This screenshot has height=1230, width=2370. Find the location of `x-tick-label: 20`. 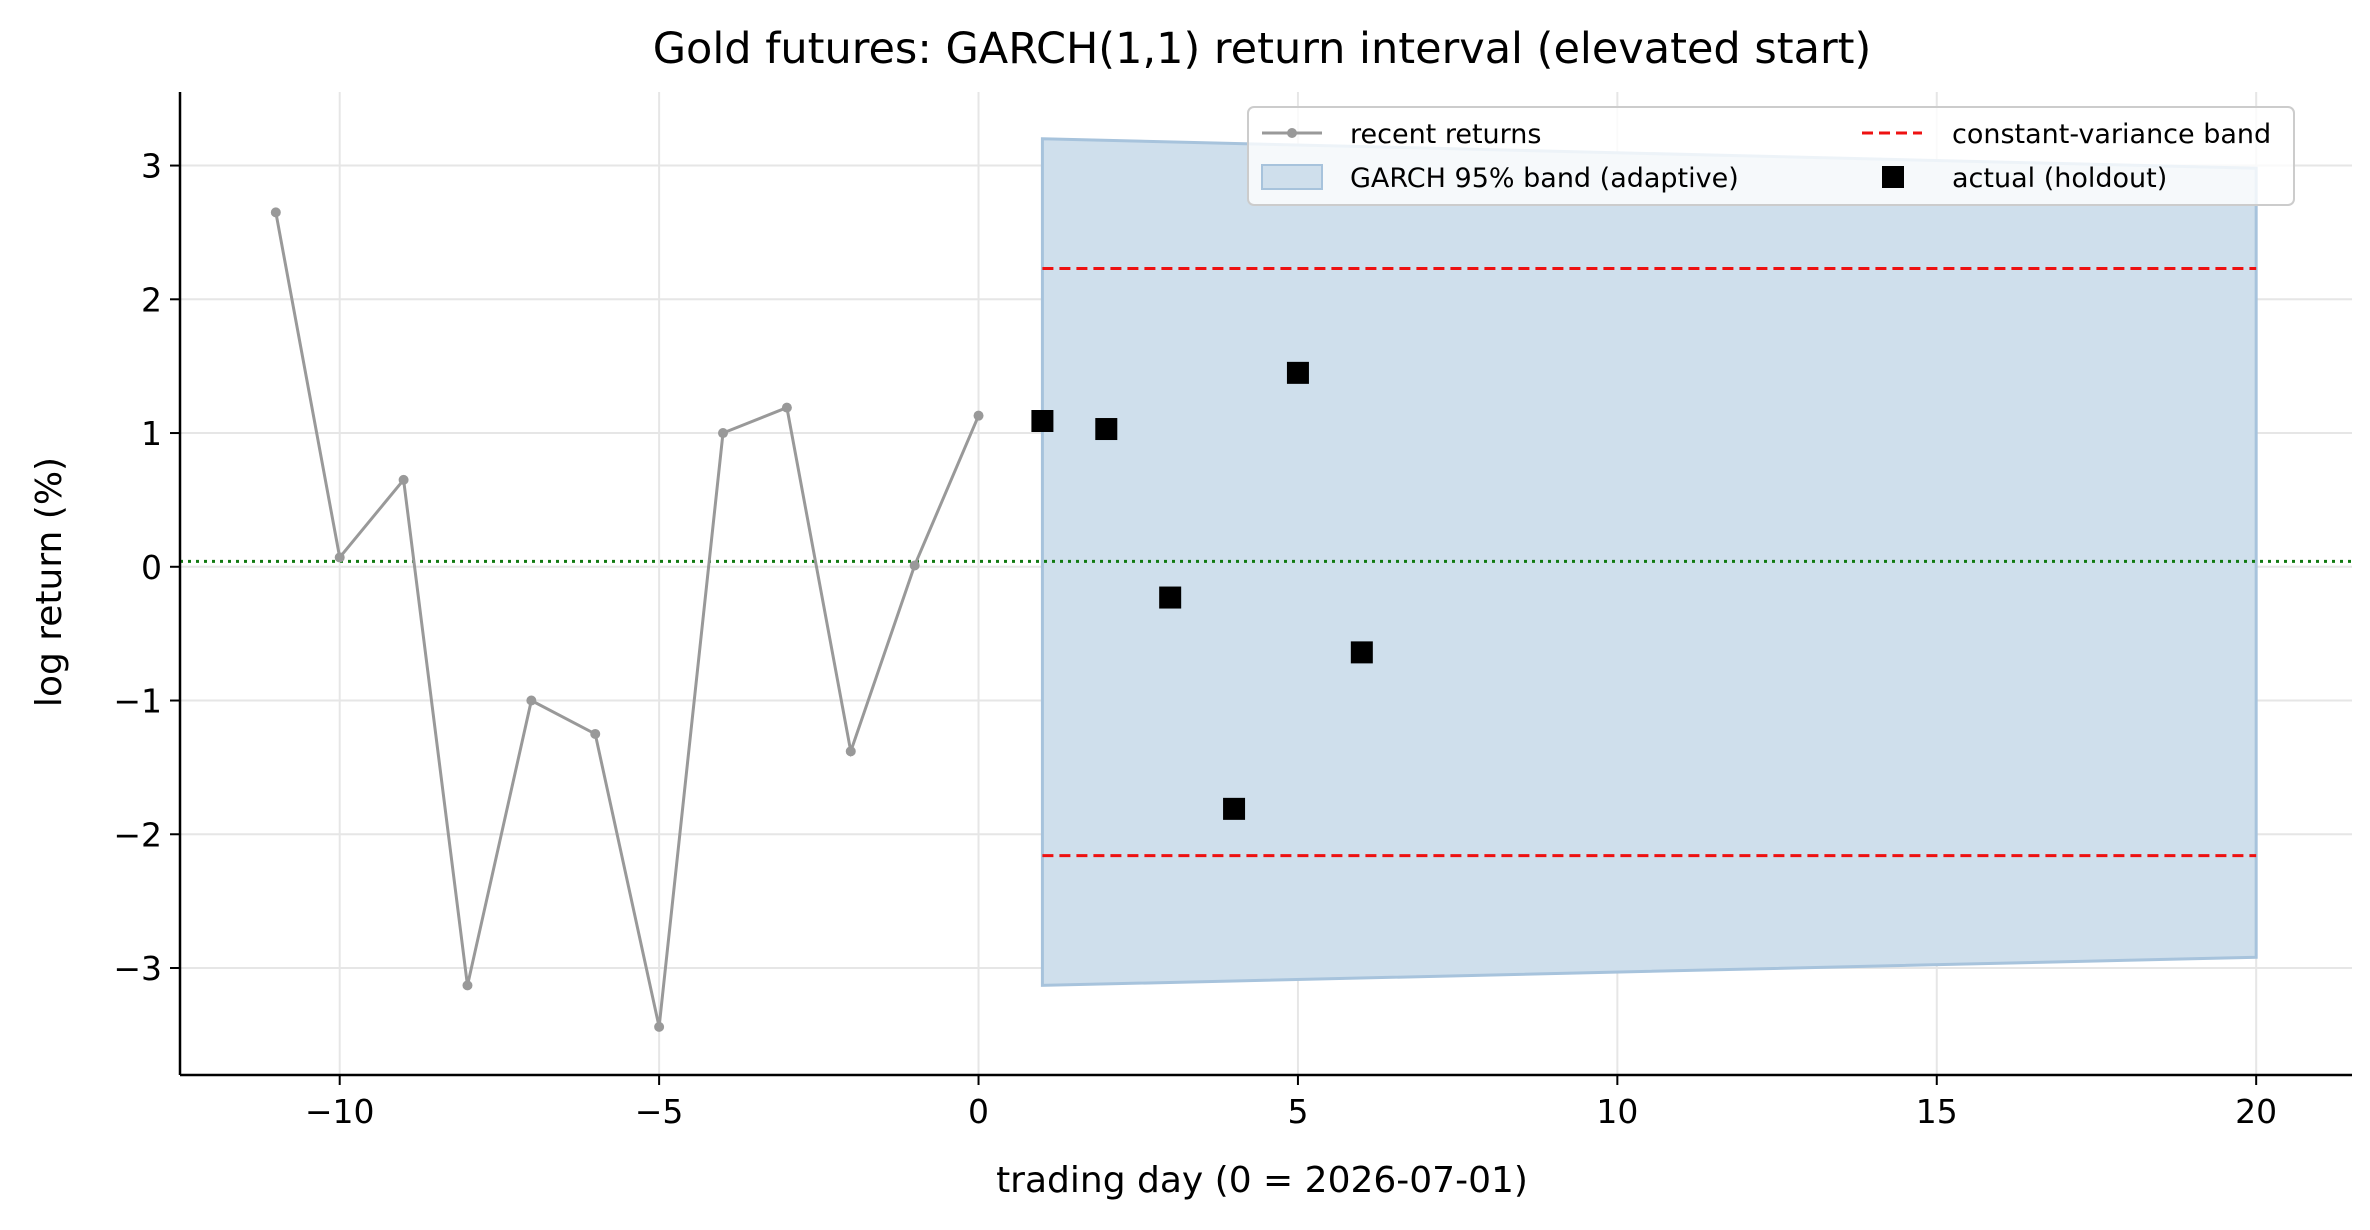

x-tick-label: 20 is located at coordinates (2256, 1111).